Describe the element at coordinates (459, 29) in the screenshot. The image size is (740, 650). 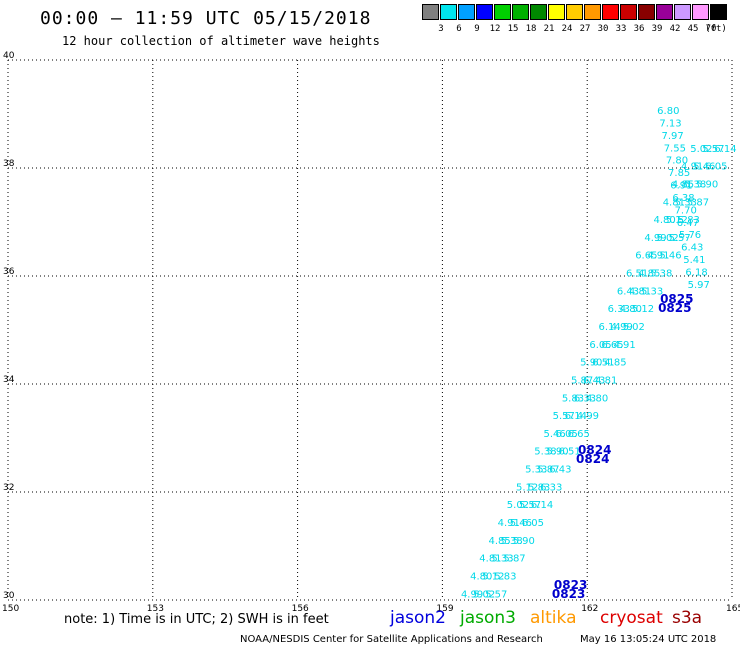
I see `legend-label: 6` at that location.